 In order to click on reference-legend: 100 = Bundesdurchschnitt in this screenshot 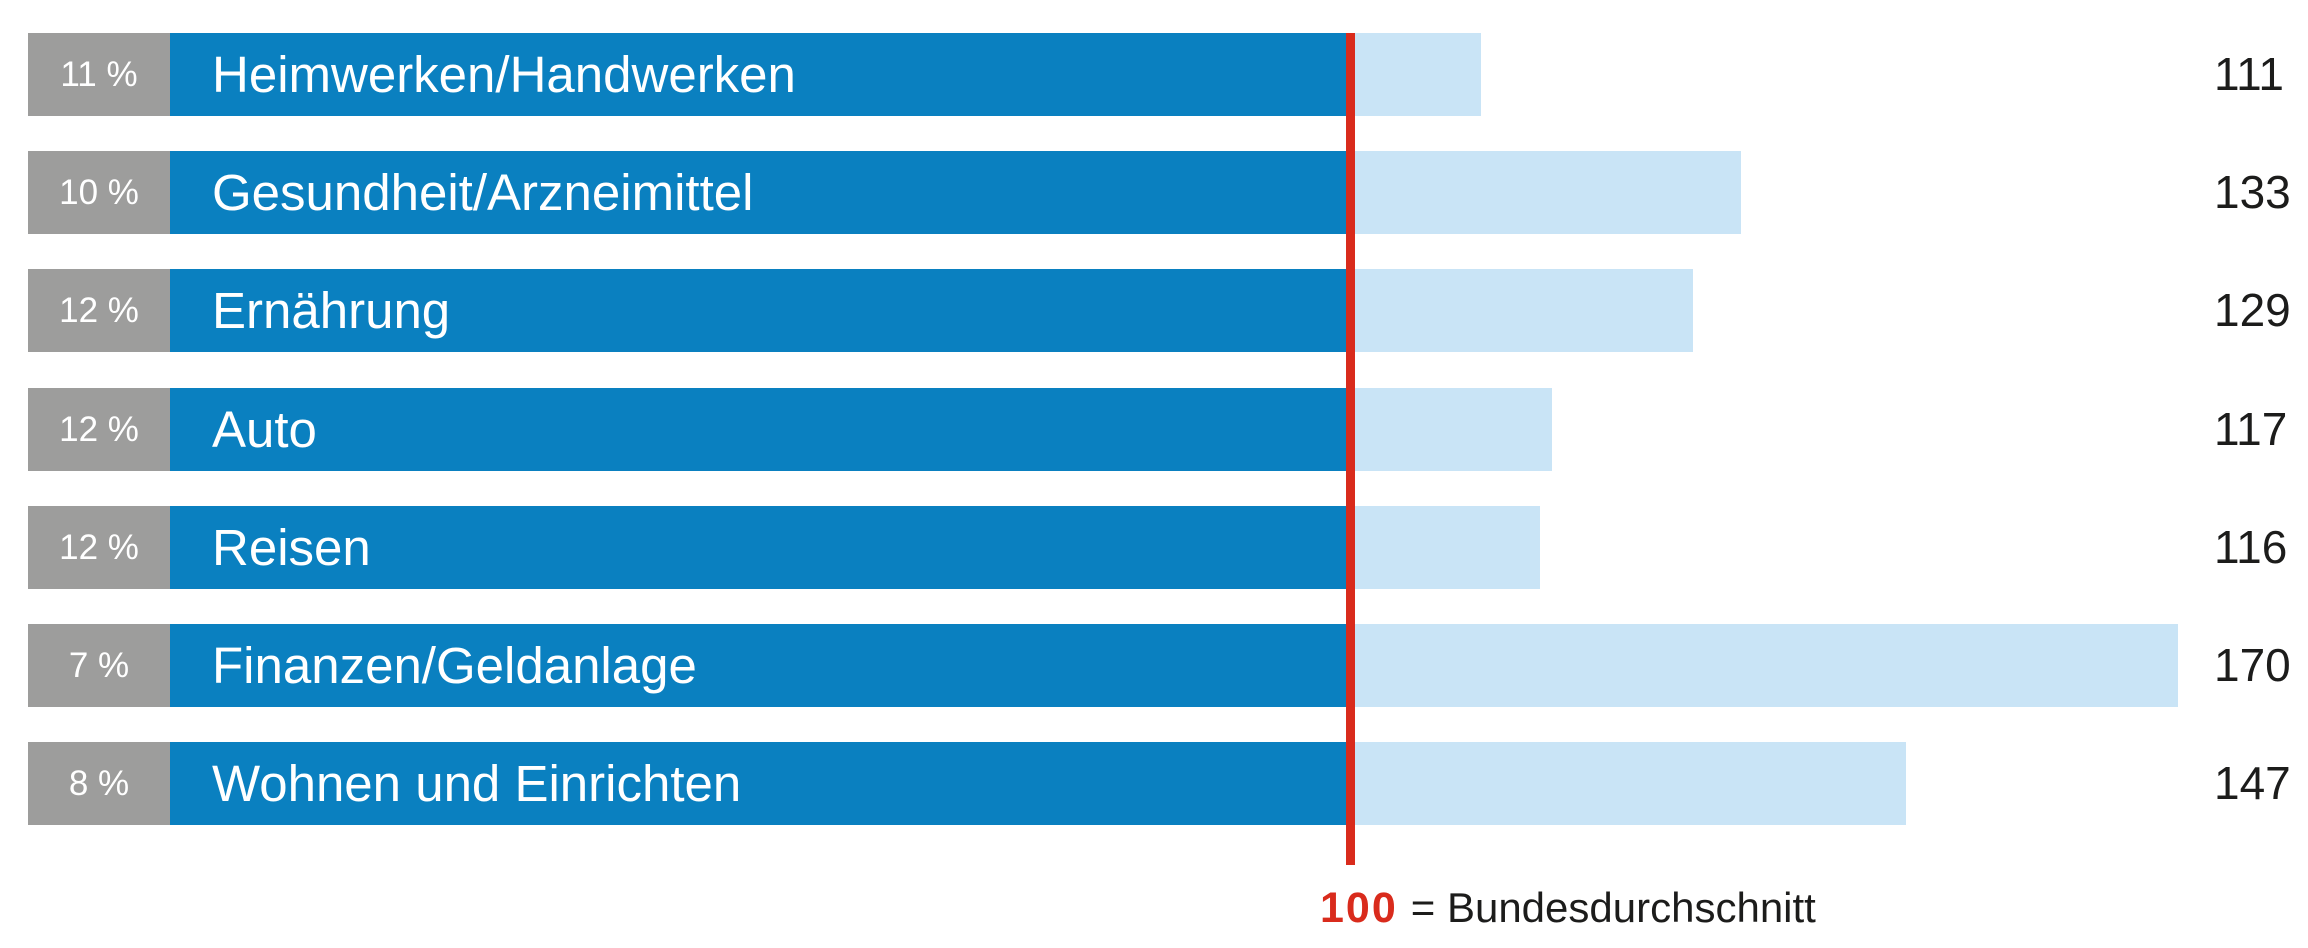, I will do `click(1568, 908)`.